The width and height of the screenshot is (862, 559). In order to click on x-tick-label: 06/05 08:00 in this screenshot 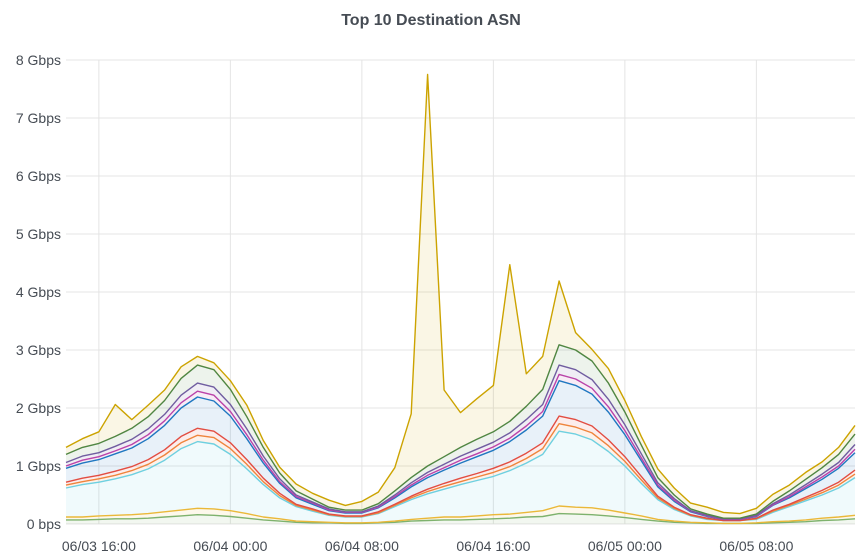, I will do `click(756, 546)`.